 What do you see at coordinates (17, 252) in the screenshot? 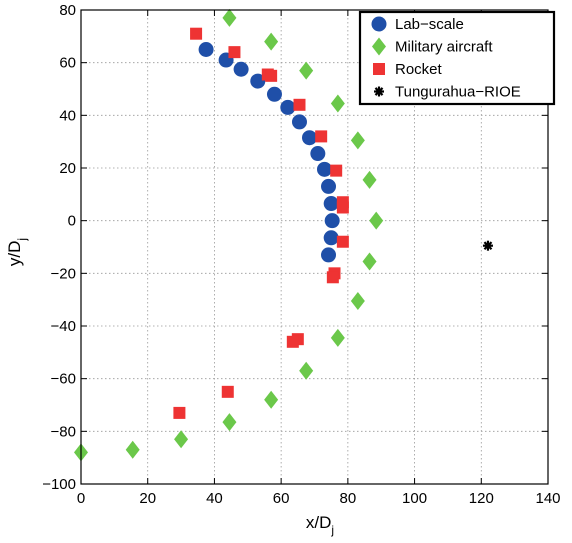
I see `y-axis-label: y/Dj` at bounding box center [17, 252].